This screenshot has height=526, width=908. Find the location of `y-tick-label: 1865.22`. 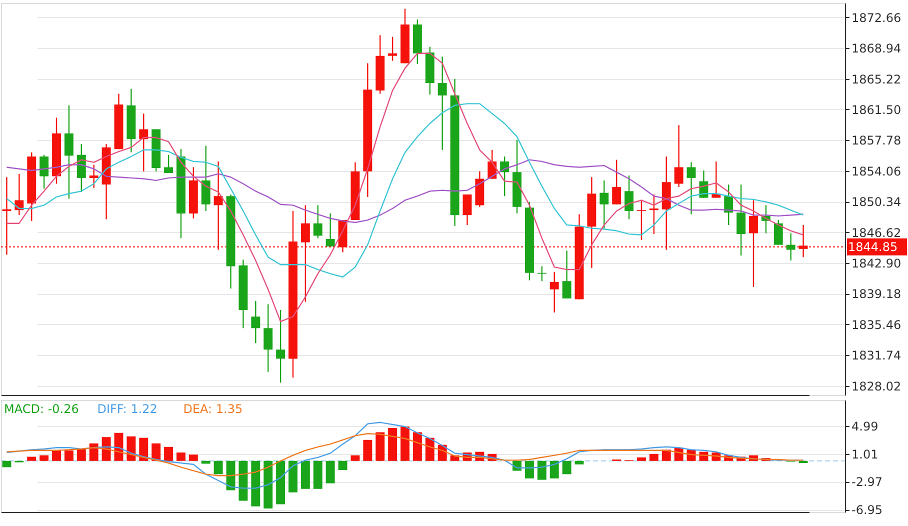

y-tick-label: 1865.22 is located at coordinates (877, 79).